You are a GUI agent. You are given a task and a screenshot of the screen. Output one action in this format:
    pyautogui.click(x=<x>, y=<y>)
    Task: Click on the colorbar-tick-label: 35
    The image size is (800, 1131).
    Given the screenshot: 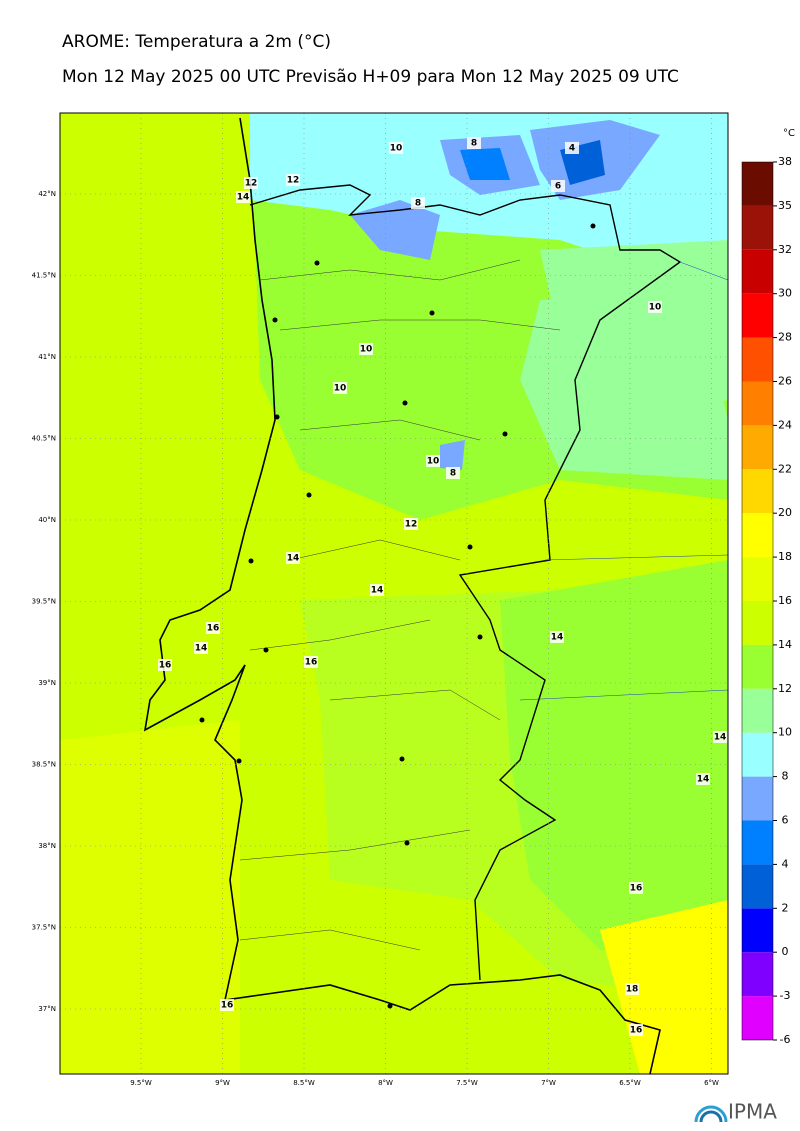 What is the action you would take?
    pyautogui.click(x=785, y=205)
    